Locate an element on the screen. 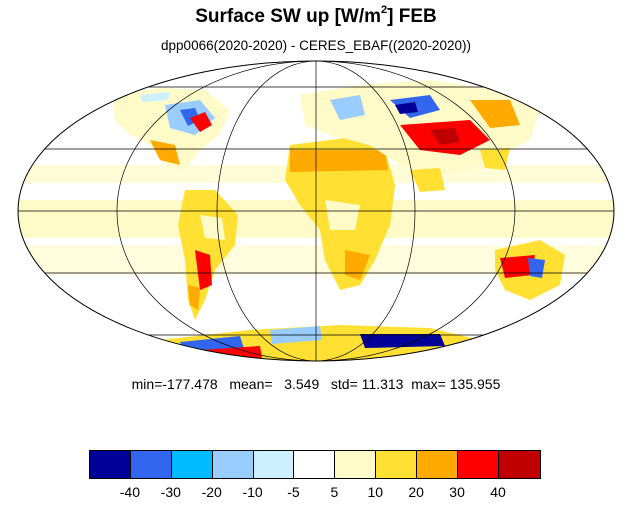  australia is located at coordinates (530, 270).